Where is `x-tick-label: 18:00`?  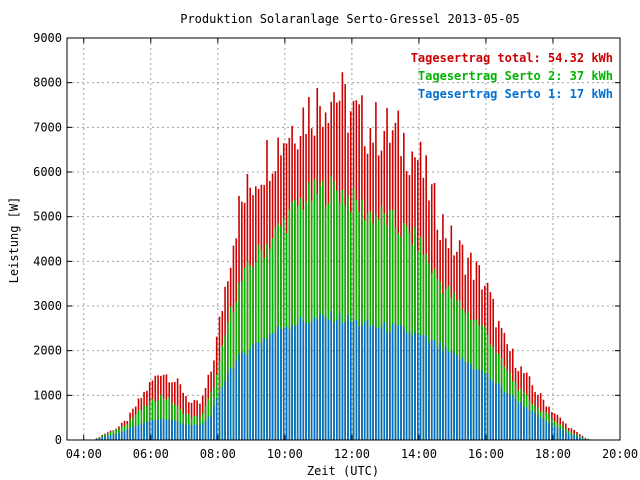 x-tick-label: 18:00 is located at coordinates (553, 454).